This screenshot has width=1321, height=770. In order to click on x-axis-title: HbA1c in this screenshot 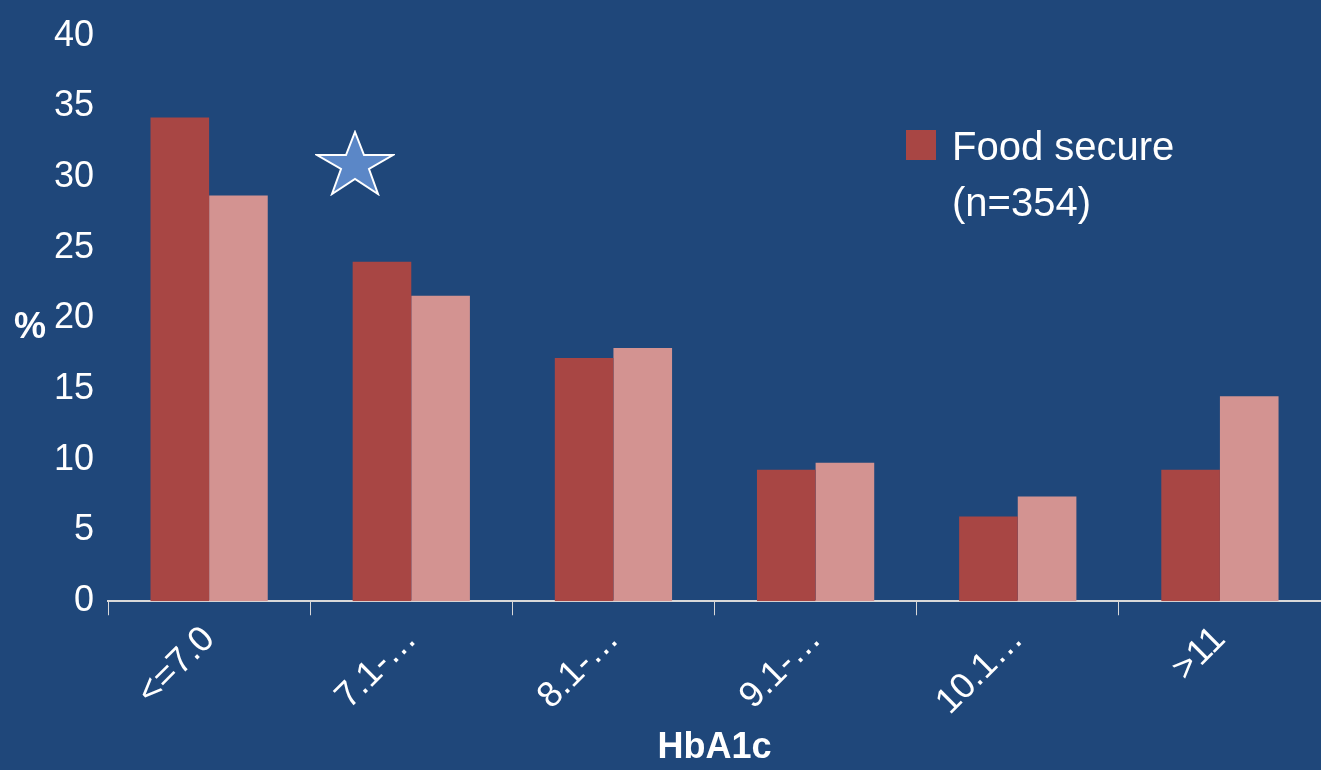, I will do `click(714, 746)`.